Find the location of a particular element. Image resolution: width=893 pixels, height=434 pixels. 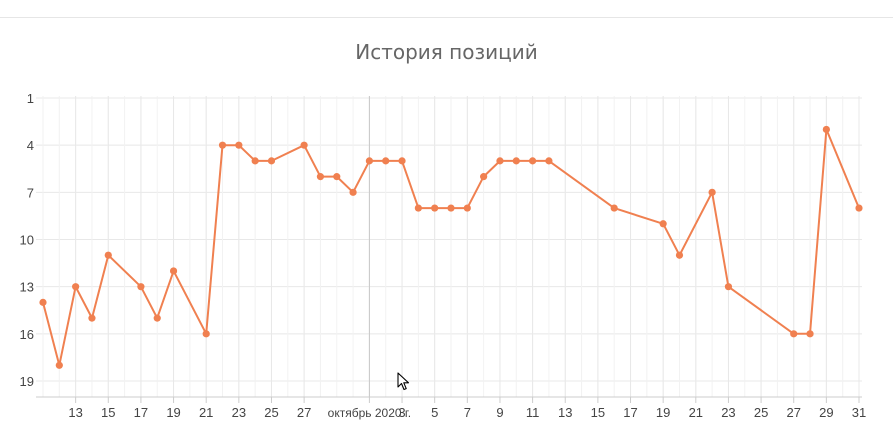

y-tick-label: 1 is located at coordinates (30, 98).